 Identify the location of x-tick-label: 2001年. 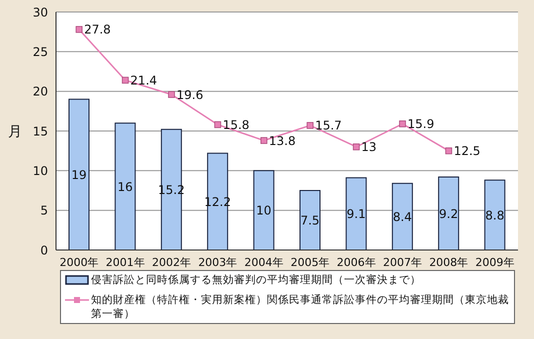
(125, 262).